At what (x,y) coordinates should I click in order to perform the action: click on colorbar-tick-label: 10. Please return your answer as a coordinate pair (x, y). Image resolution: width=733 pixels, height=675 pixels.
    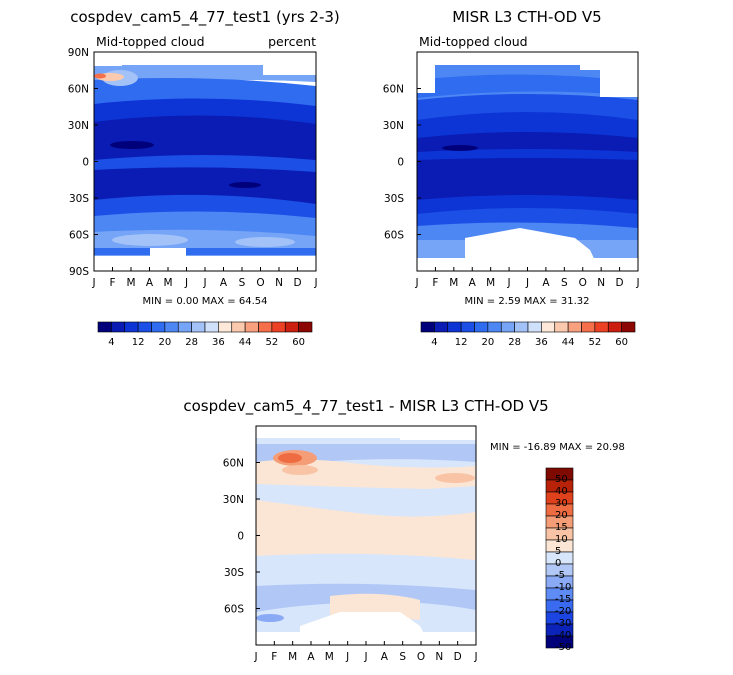
    Looking at the image, I should click on (561, 539).